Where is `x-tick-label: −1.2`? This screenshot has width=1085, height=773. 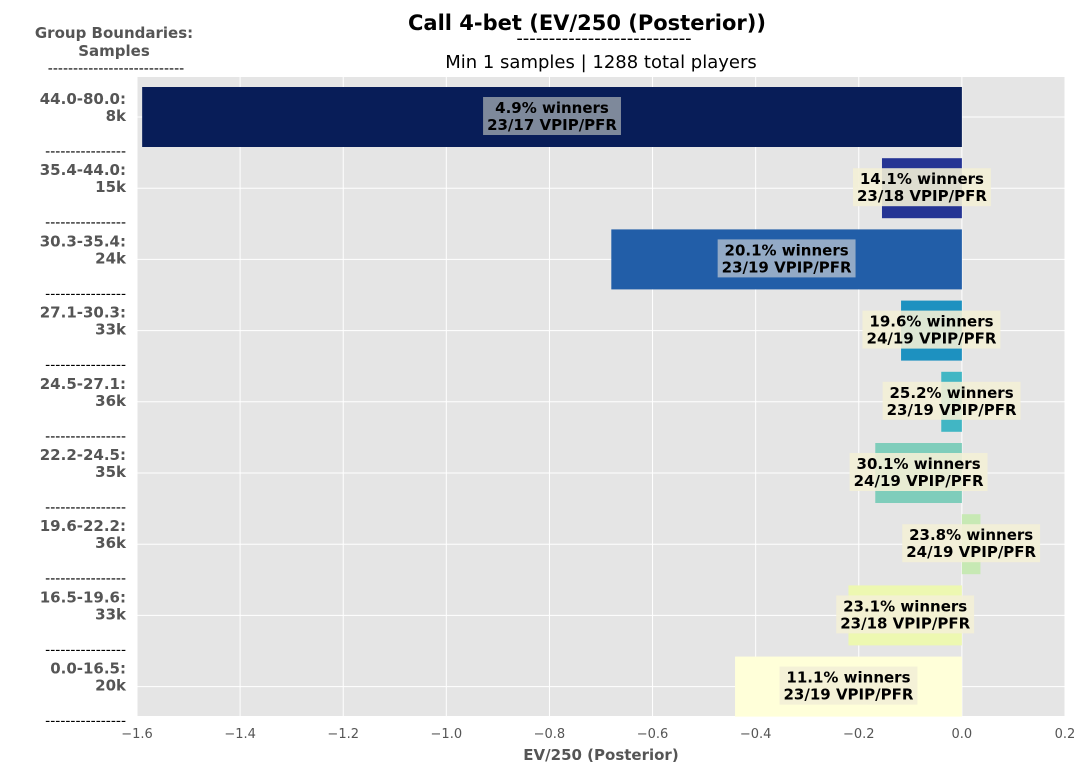 x-tick-label: −1.2 is located at coordinates (343, 734).